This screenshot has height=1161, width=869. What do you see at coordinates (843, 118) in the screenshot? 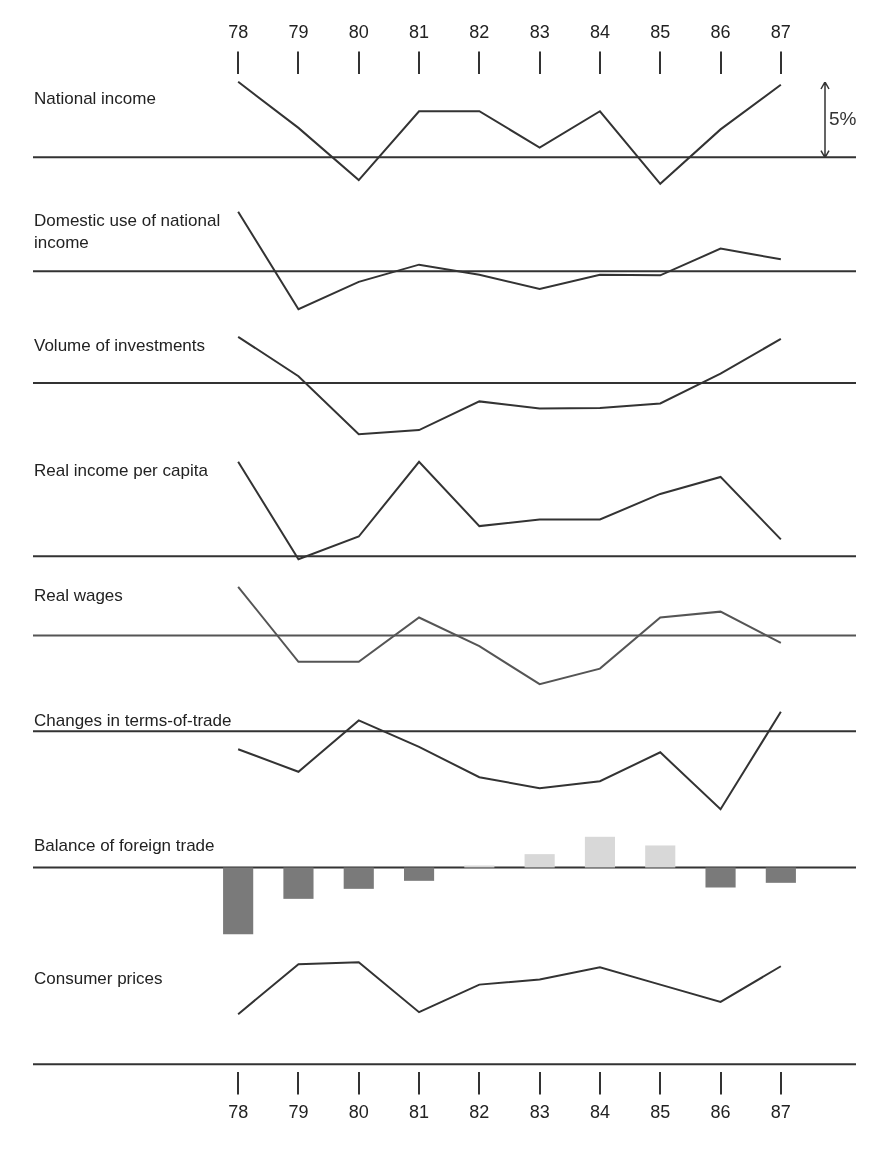
I see `text: 5%` at bounding box center [843, 118].